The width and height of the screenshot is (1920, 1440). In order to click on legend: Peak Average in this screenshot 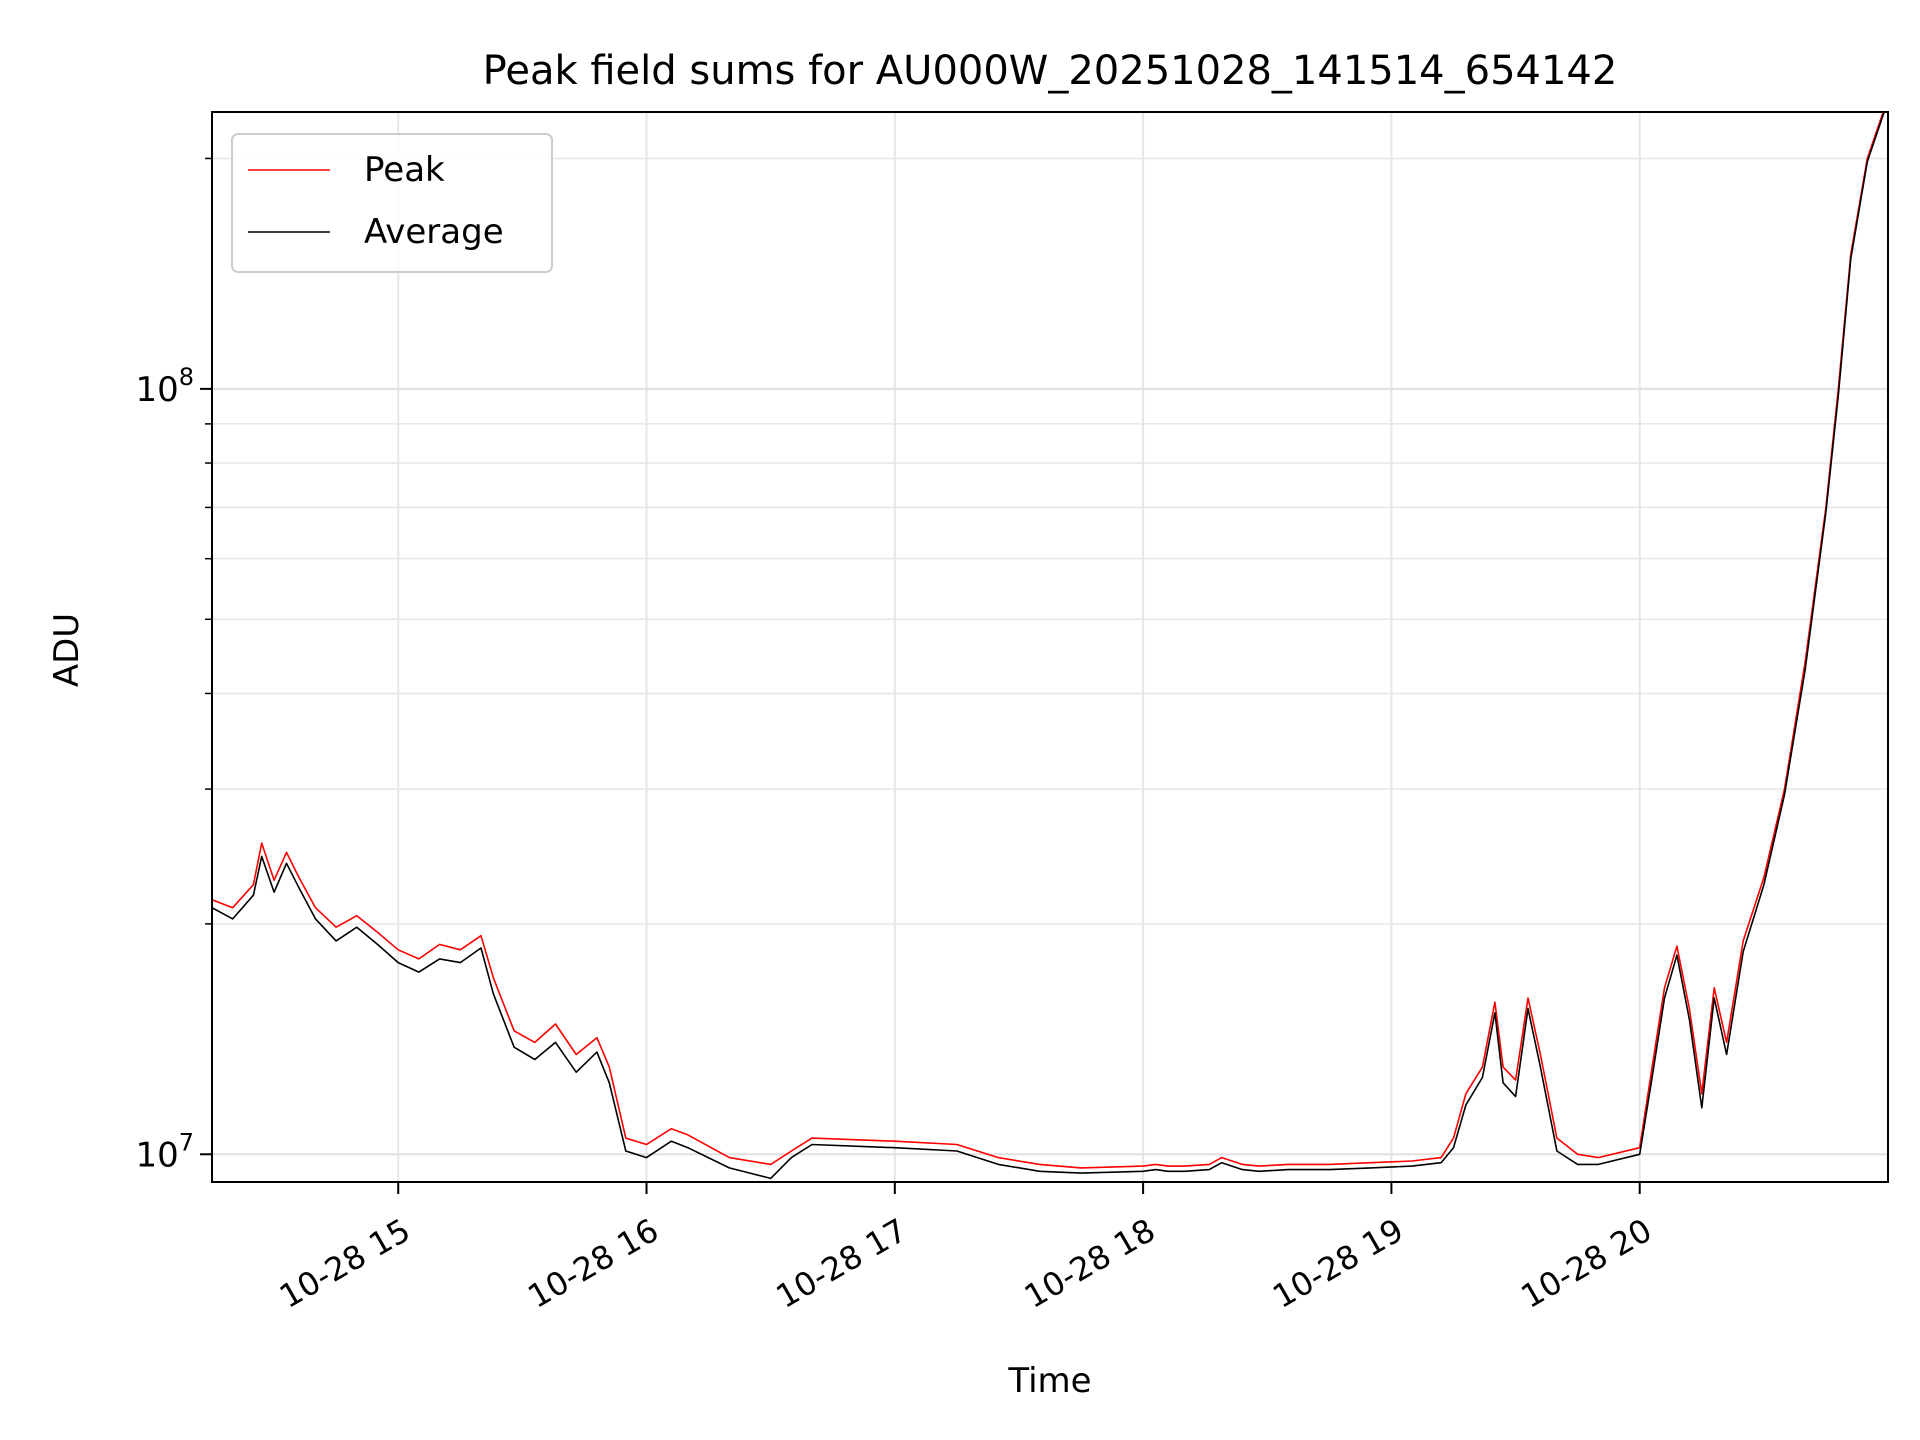, I will do `click(392, 203)`.